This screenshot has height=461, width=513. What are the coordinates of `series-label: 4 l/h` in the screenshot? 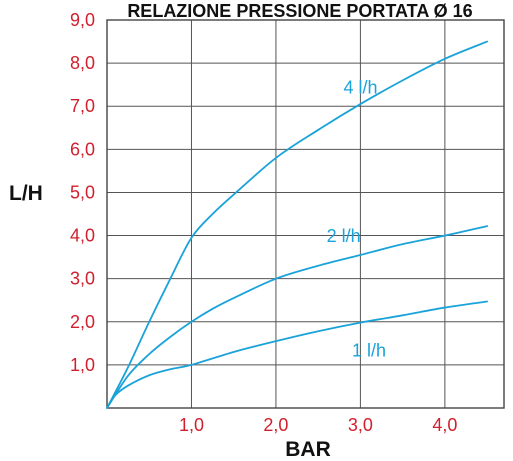 It's located at (361, 87).